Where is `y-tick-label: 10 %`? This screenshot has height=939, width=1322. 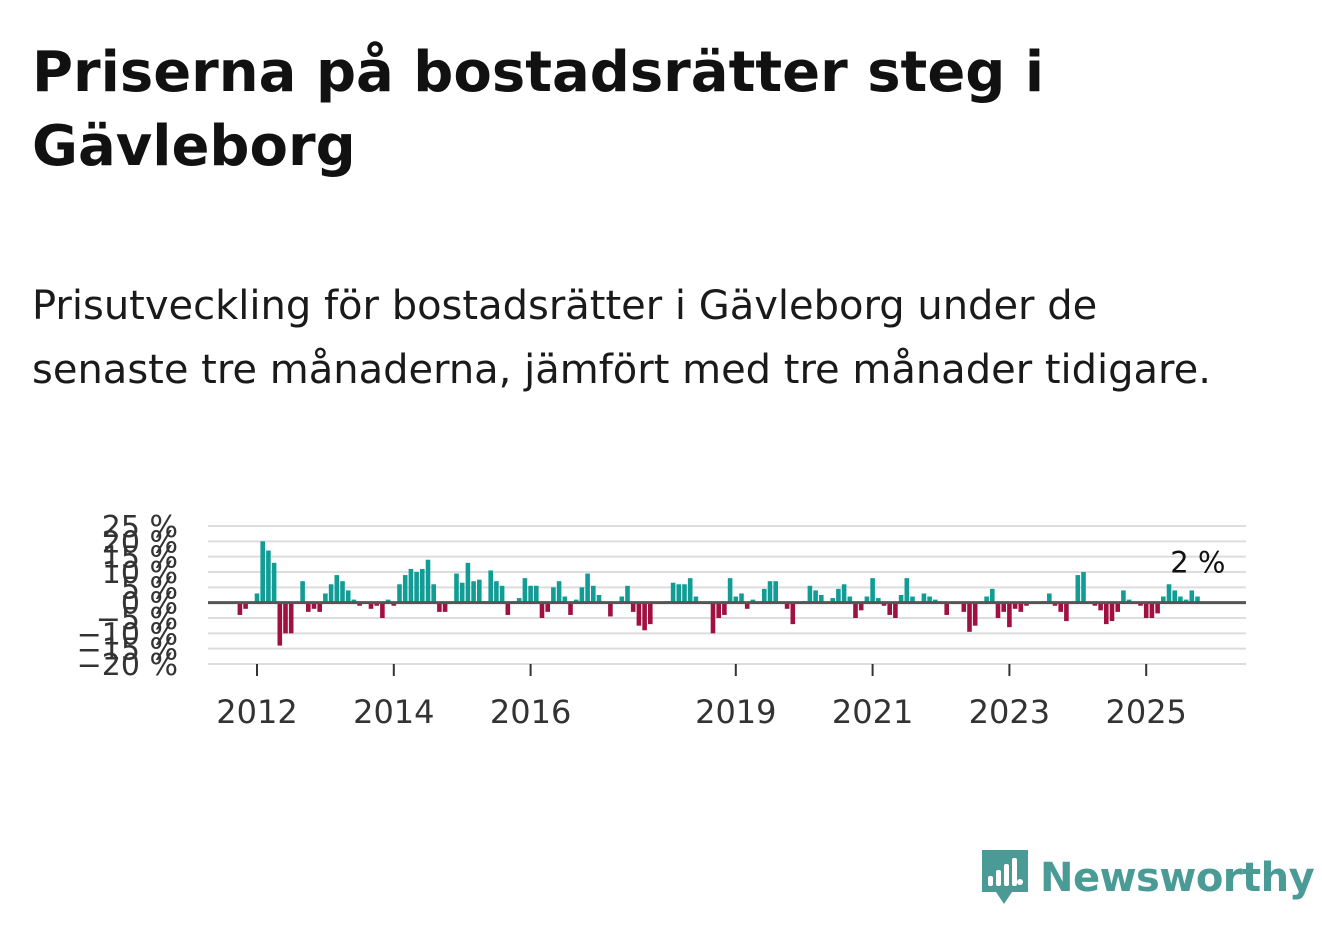 y-tick-label: 10 % is located at coordinates (140, 573).